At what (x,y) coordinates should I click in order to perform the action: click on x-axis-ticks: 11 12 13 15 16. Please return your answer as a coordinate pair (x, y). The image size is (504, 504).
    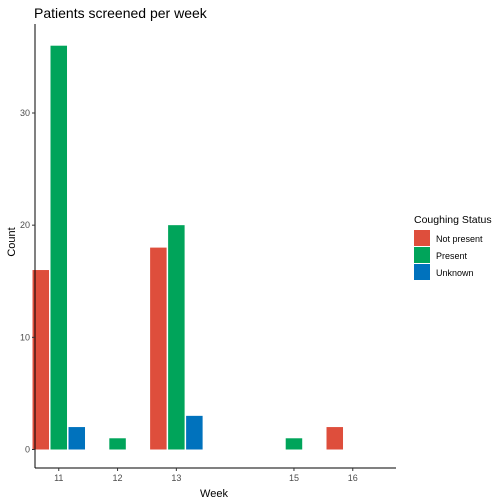
    Looking at the image, I should click on (206, 475).